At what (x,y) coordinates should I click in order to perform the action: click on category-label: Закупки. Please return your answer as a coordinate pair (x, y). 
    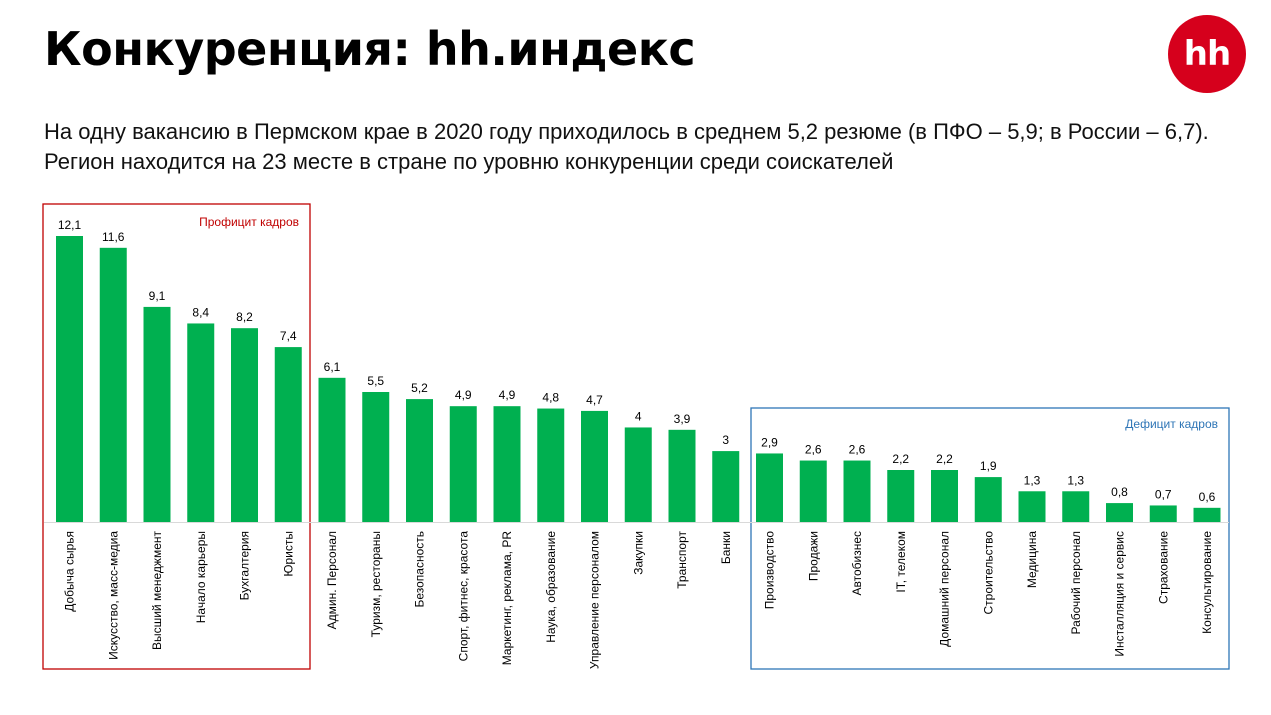
    Looking at the image, I should click on (638, 553).